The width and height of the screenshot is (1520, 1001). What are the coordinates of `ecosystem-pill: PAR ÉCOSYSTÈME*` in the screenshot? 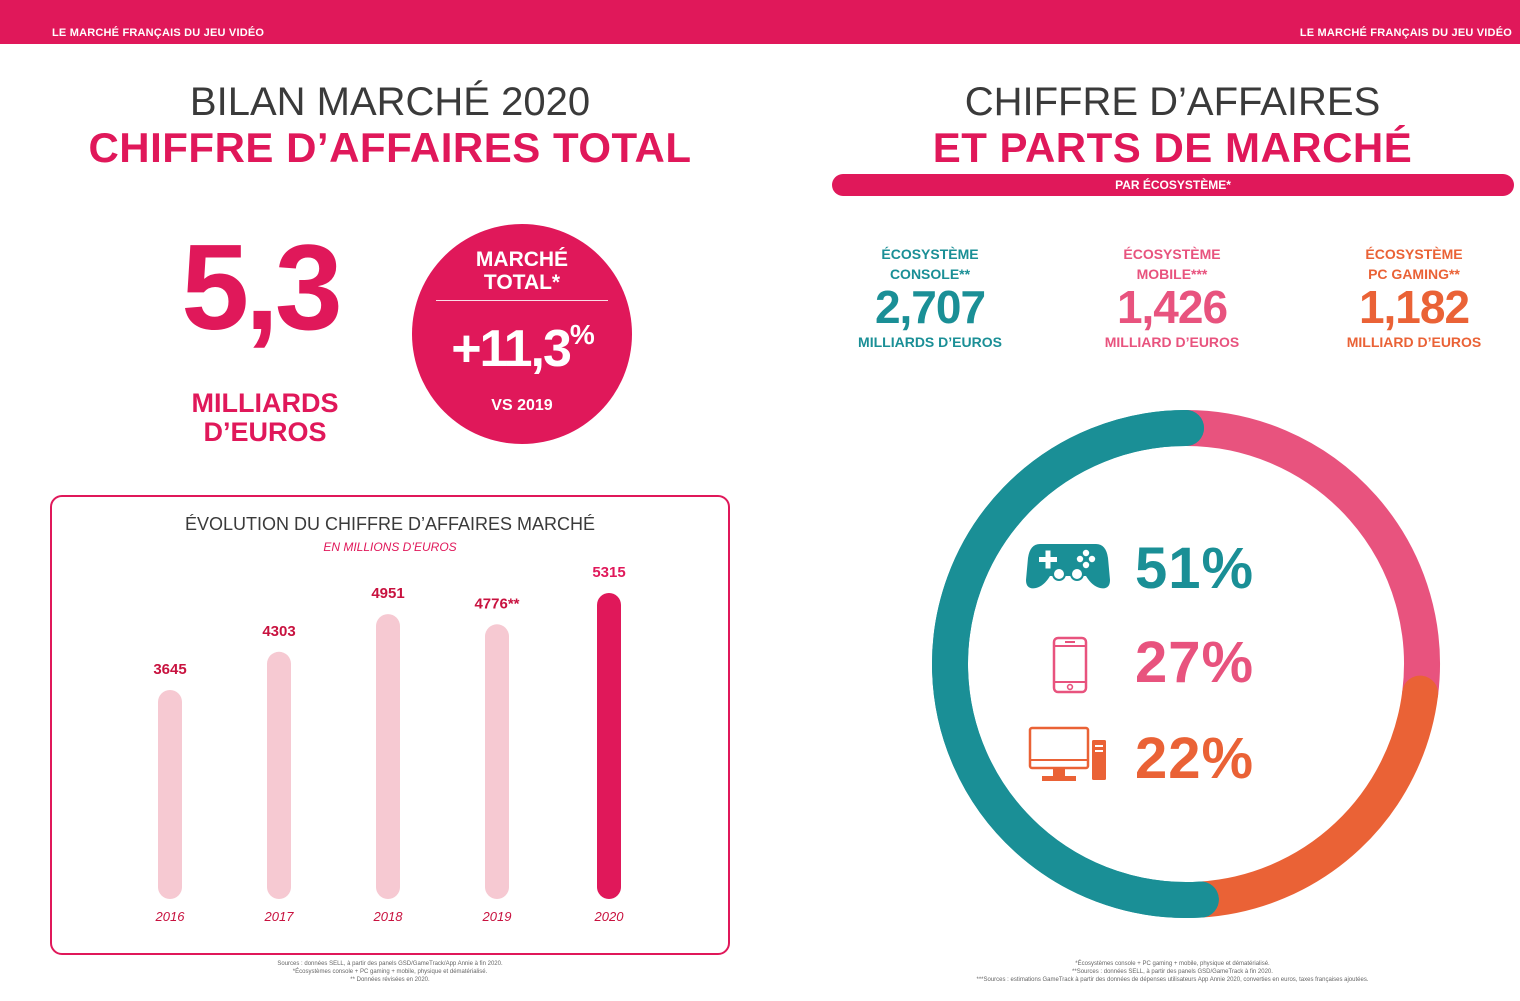 It's located at (1173, 185).